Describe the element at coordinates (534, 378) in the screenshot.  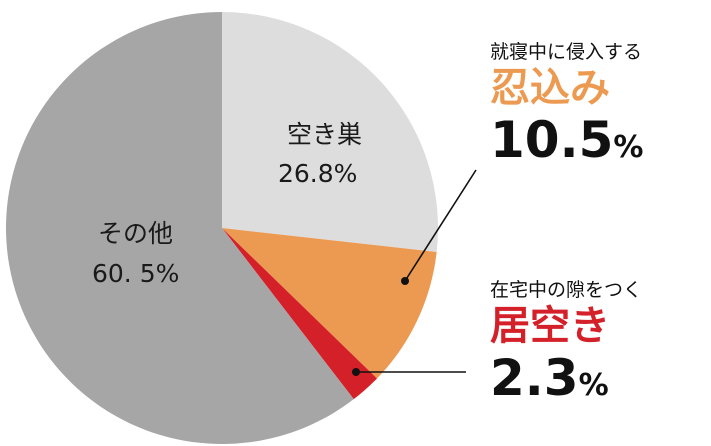
I see `callout-igaki-value: 2.3` at that location.